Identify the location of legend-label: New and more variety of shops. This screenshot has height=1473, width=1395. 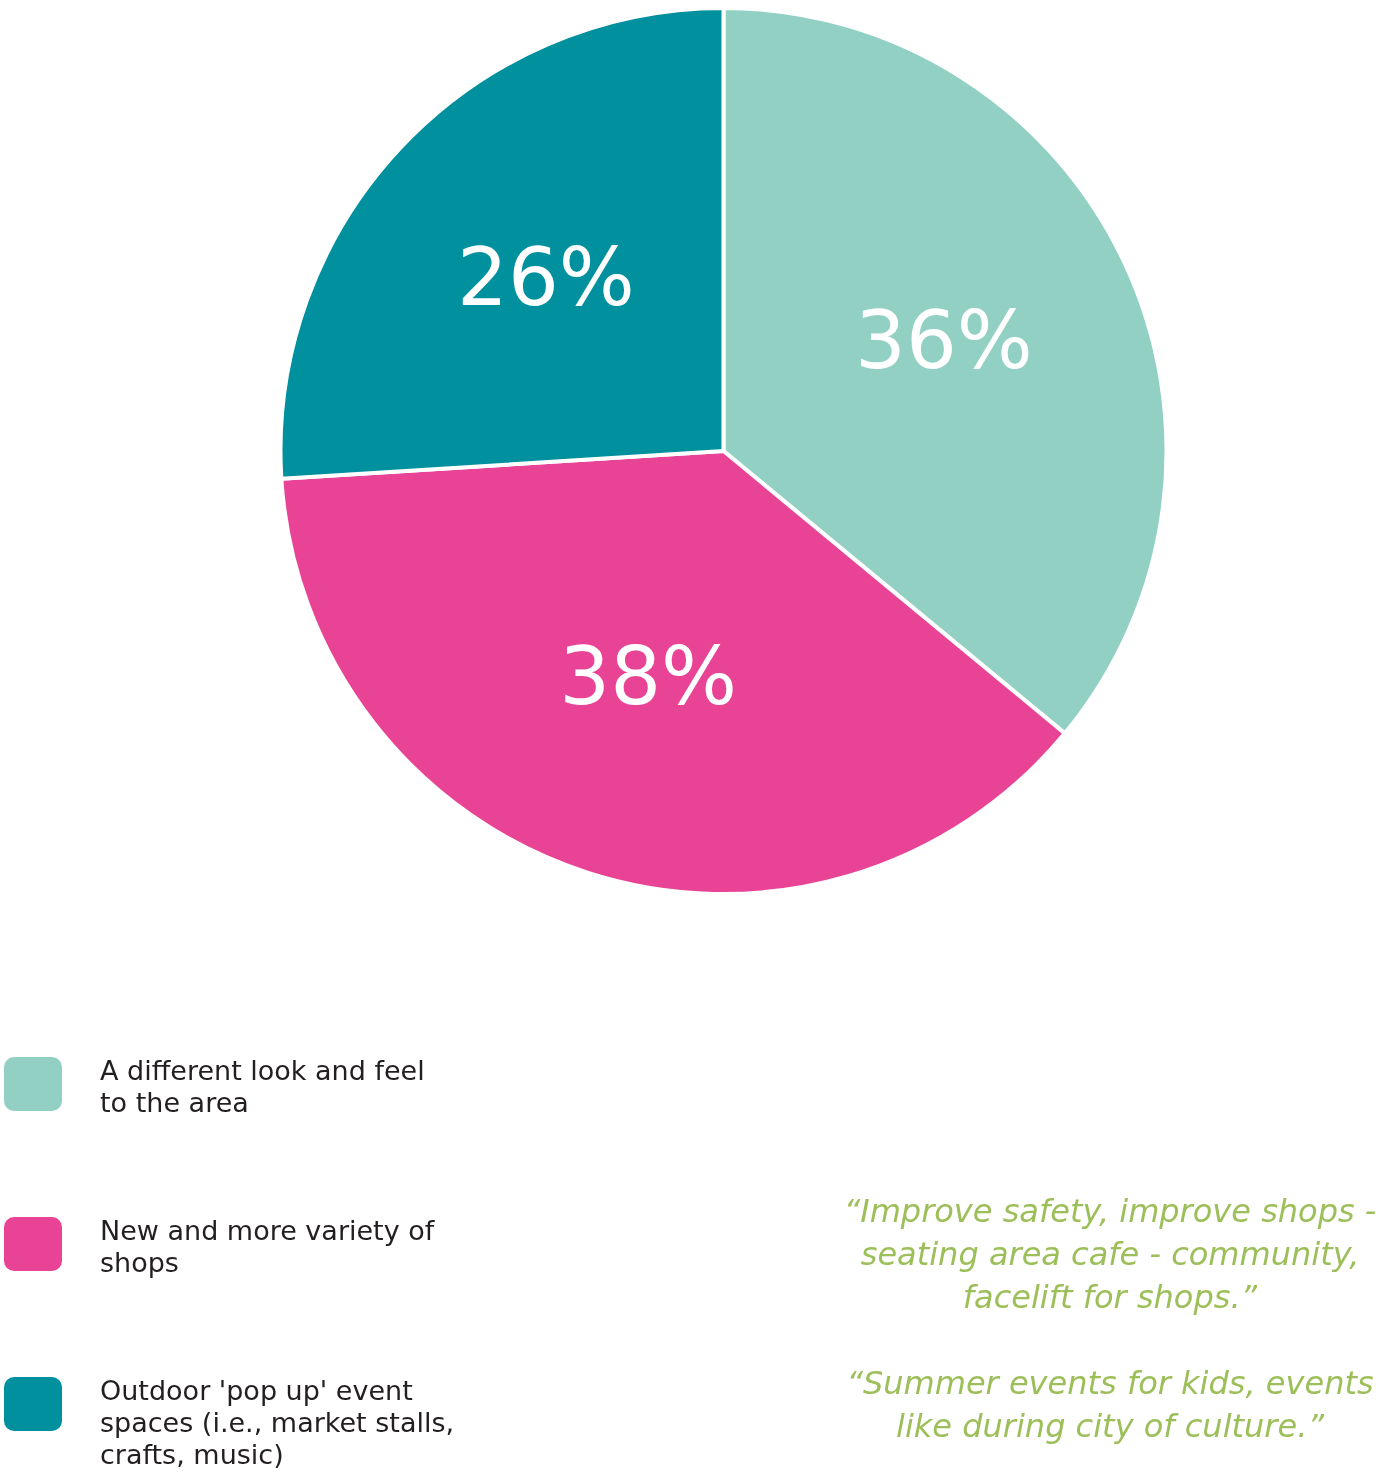
(268, 1247).